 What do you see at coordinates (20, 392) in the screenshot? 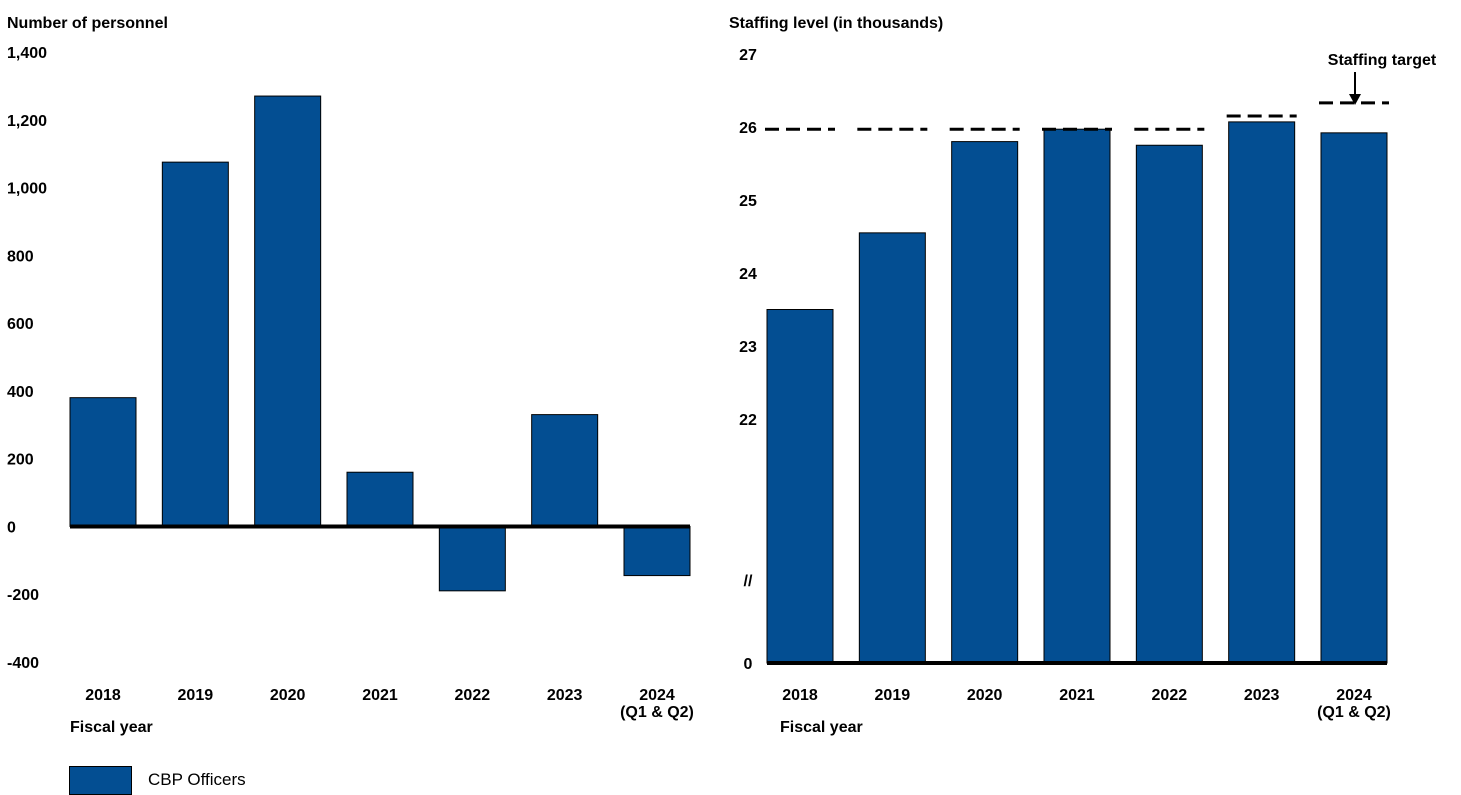
I see `left-y-tick-label: 400` at bounding box center [20, 392].